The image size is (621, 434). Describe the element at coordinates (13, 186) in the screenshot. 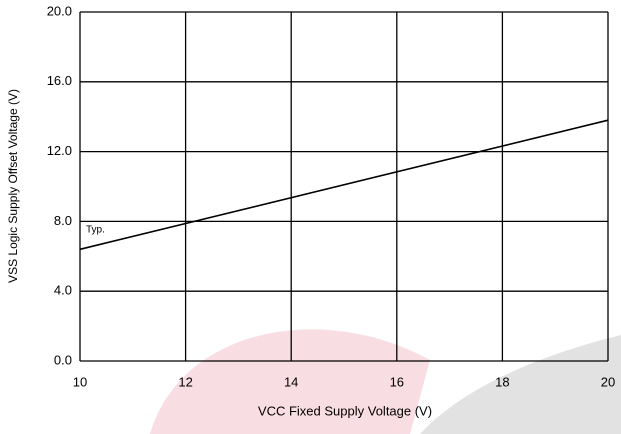

I see `y-axis-label: VSS Logic Supply Offset Voltage (V)` at that location.